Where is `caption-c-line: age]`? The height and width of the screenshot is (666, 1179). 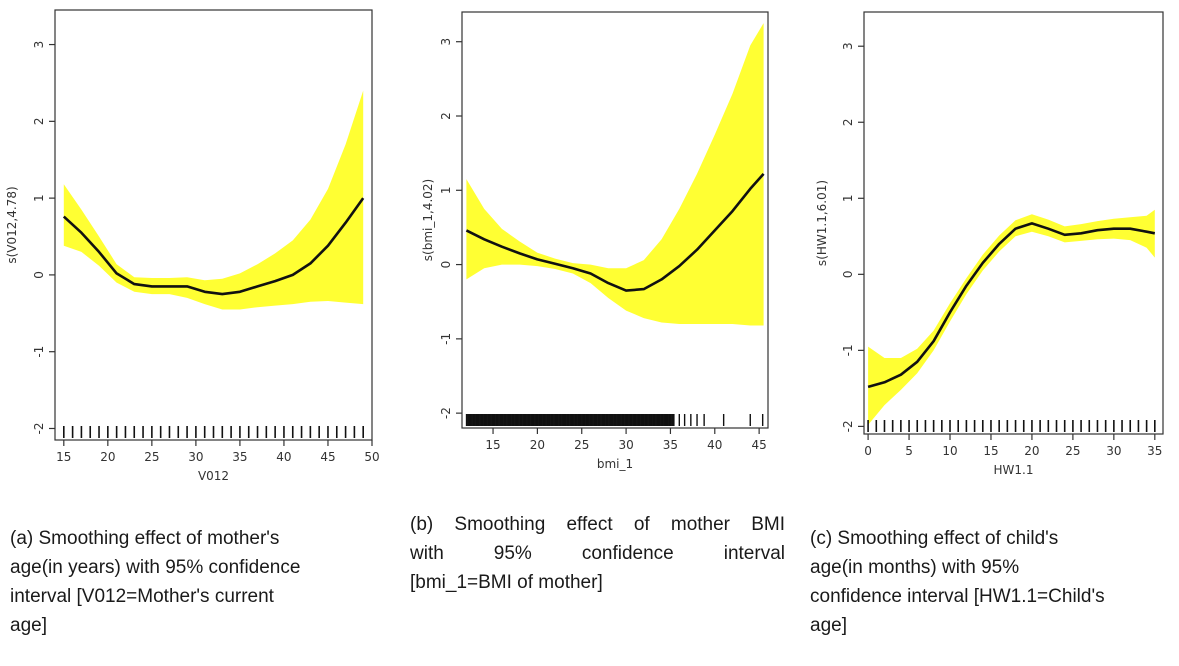 caption-c-line: age] is located at coordinates (828, 625).